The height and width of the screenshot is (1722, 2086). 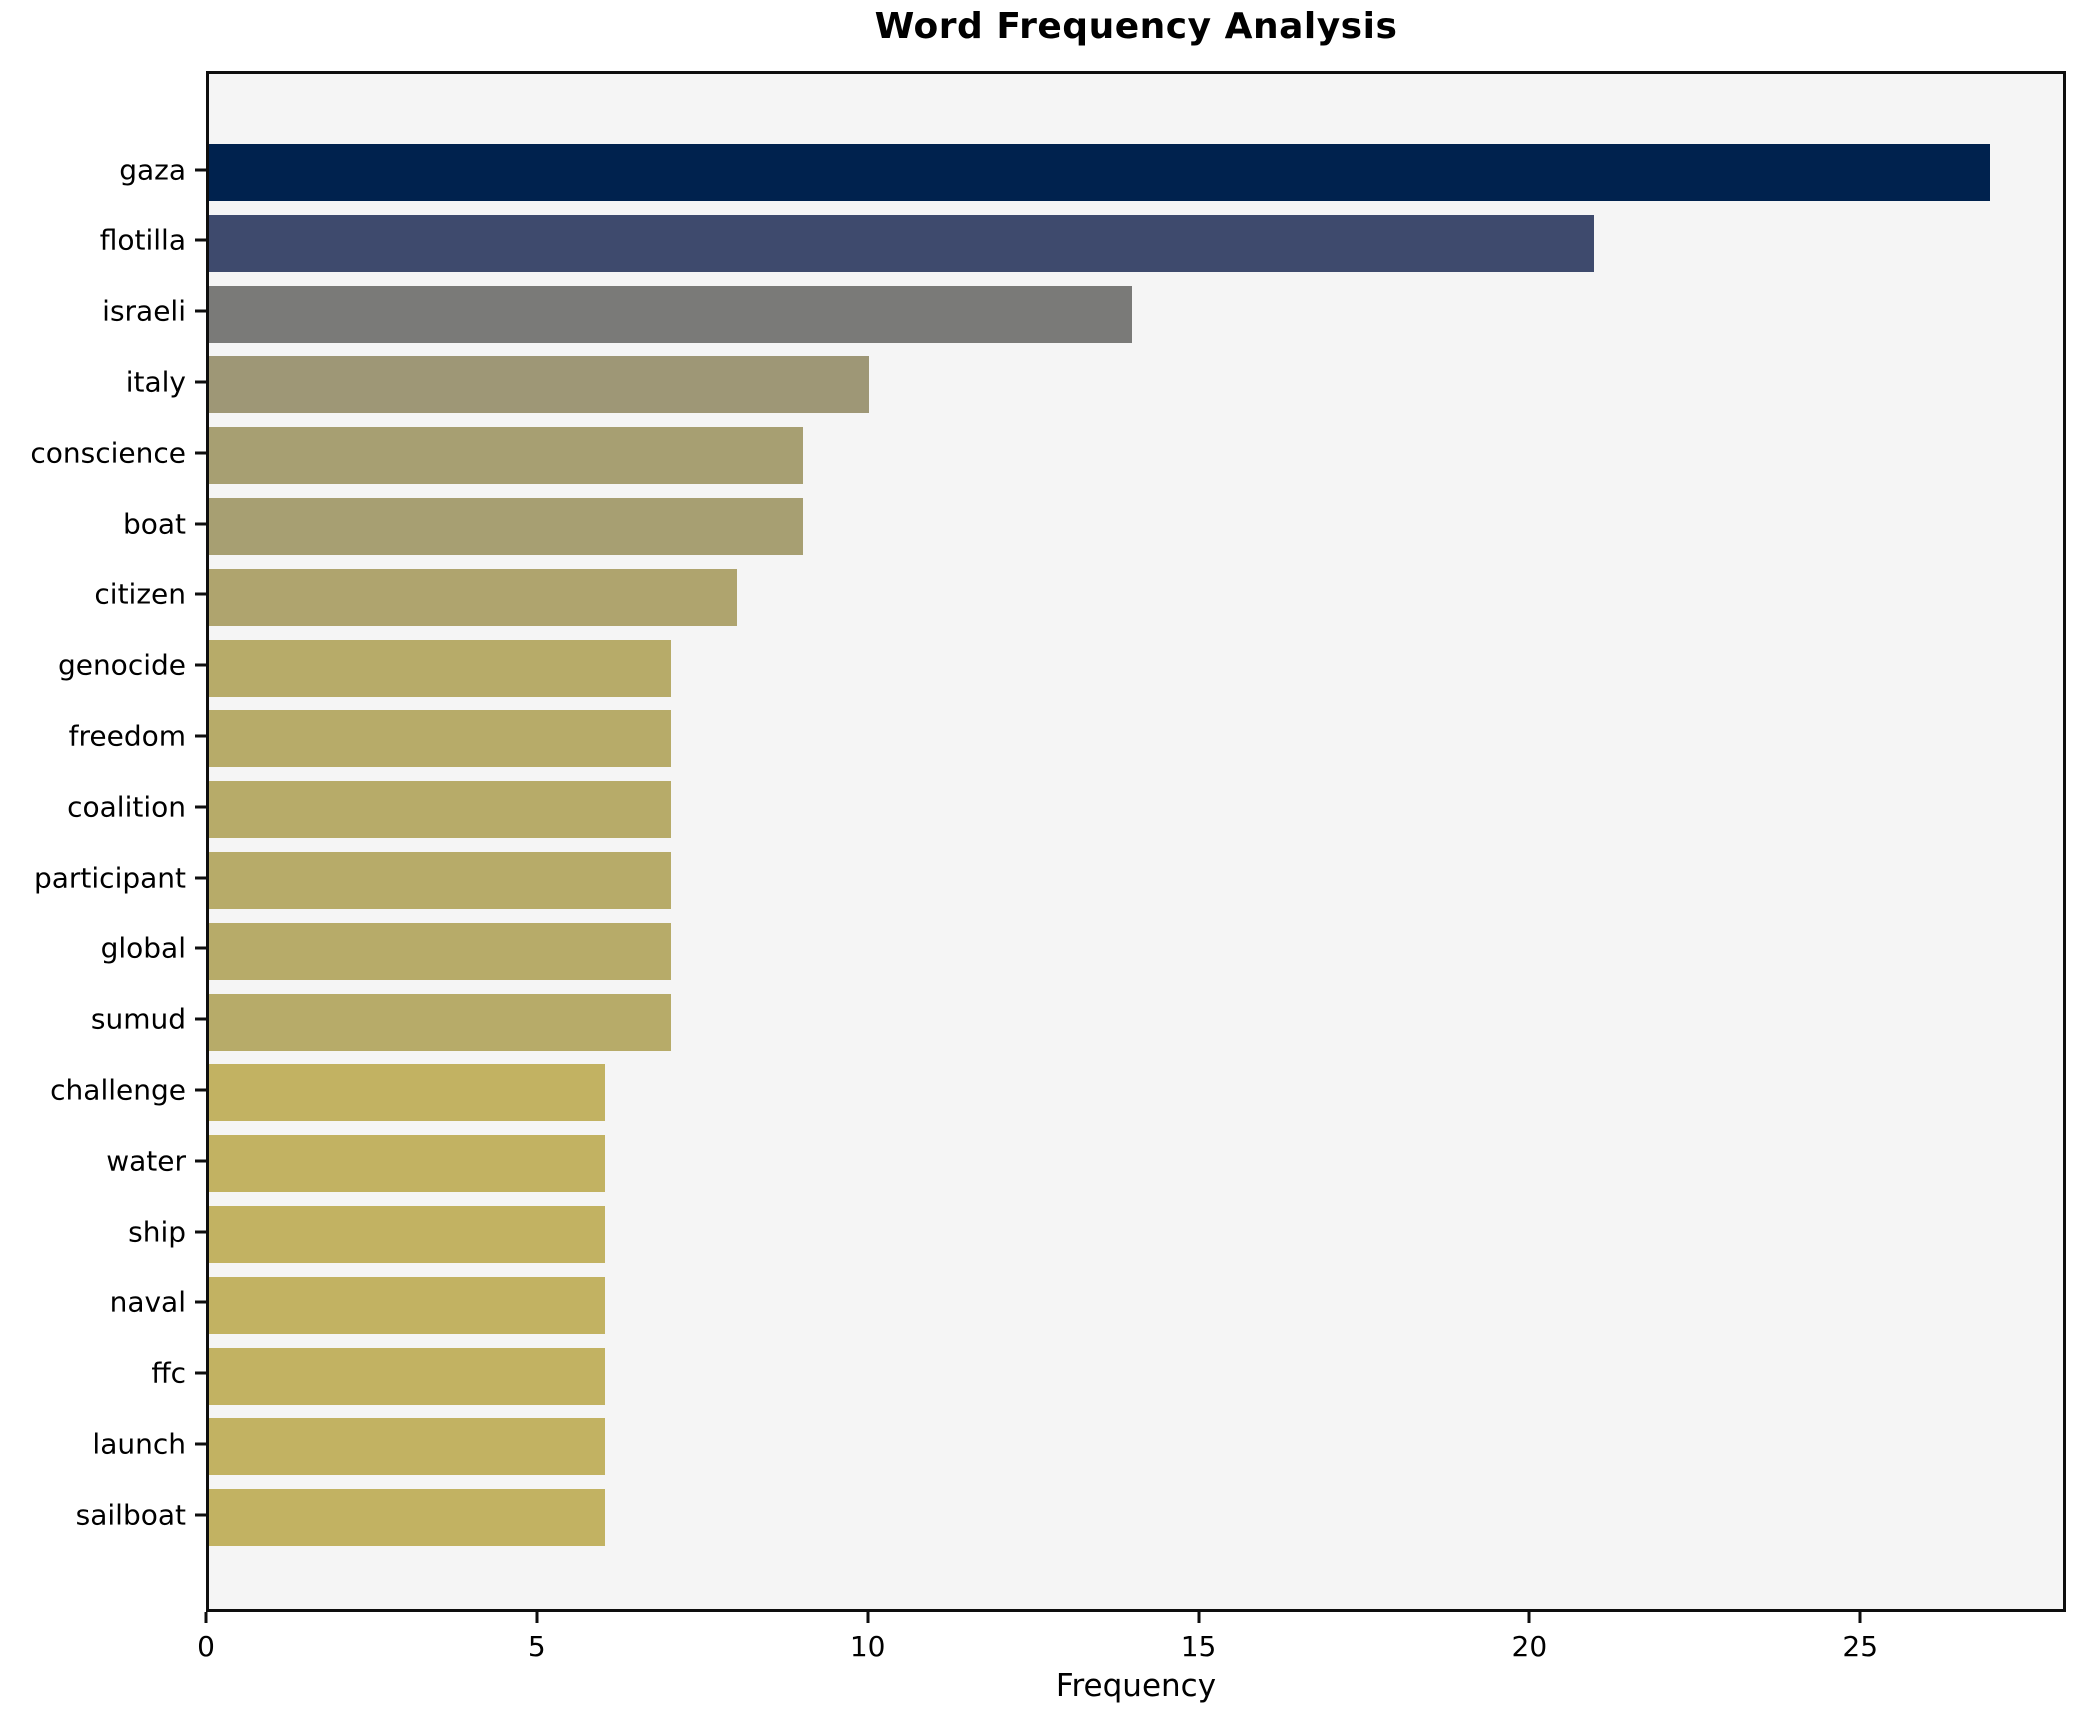 What do you see at coordinates (143, 948) in the screenshot?
I see `y-tick-label-global: global` at bounding box center [143, 948].